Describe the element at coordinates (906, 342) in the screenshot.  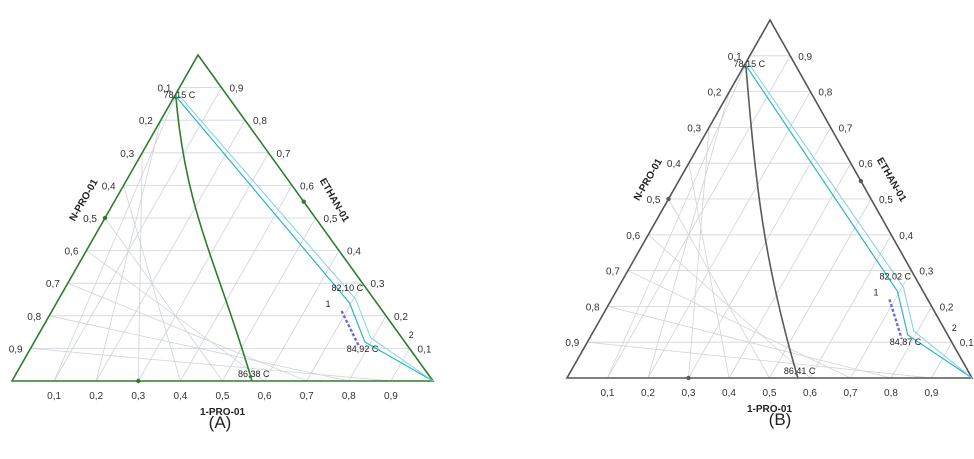
I see `stream-label-2: 84,87 C` at that location.